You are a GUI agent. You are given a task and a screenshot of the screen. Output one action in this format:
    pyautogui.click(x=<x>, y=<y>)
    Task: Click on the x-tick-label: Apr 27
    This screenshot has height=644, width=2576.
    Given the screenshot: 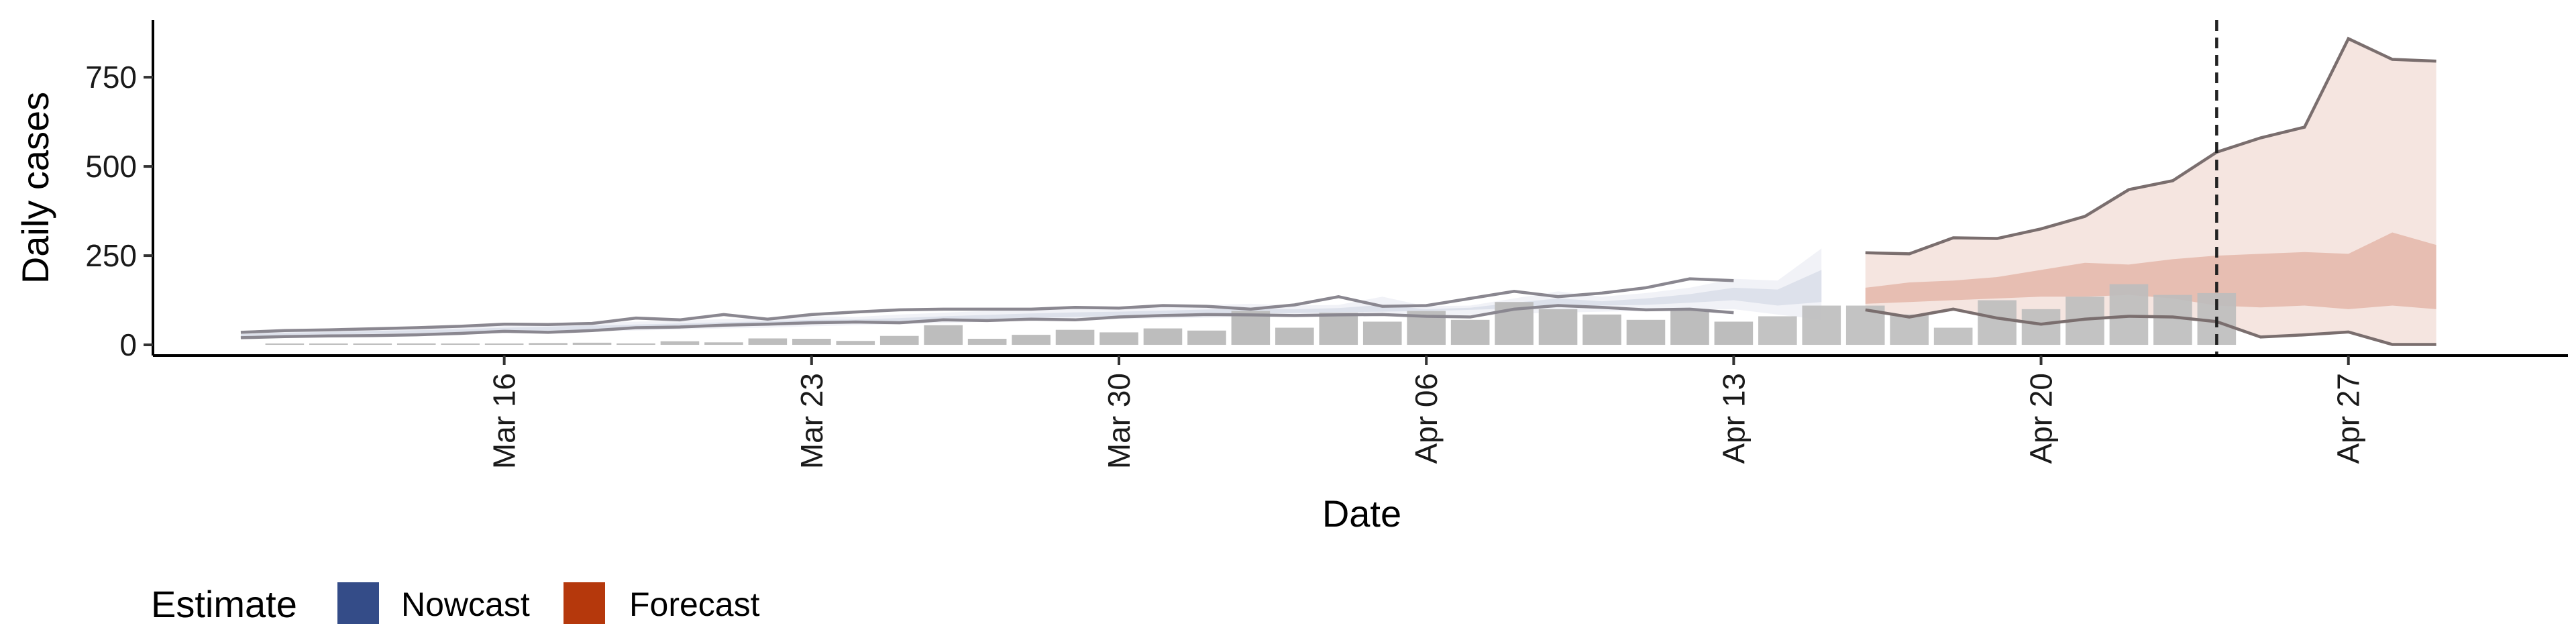 What is the action you would take?
    pyautogui.click(x=2348, y=418)
    